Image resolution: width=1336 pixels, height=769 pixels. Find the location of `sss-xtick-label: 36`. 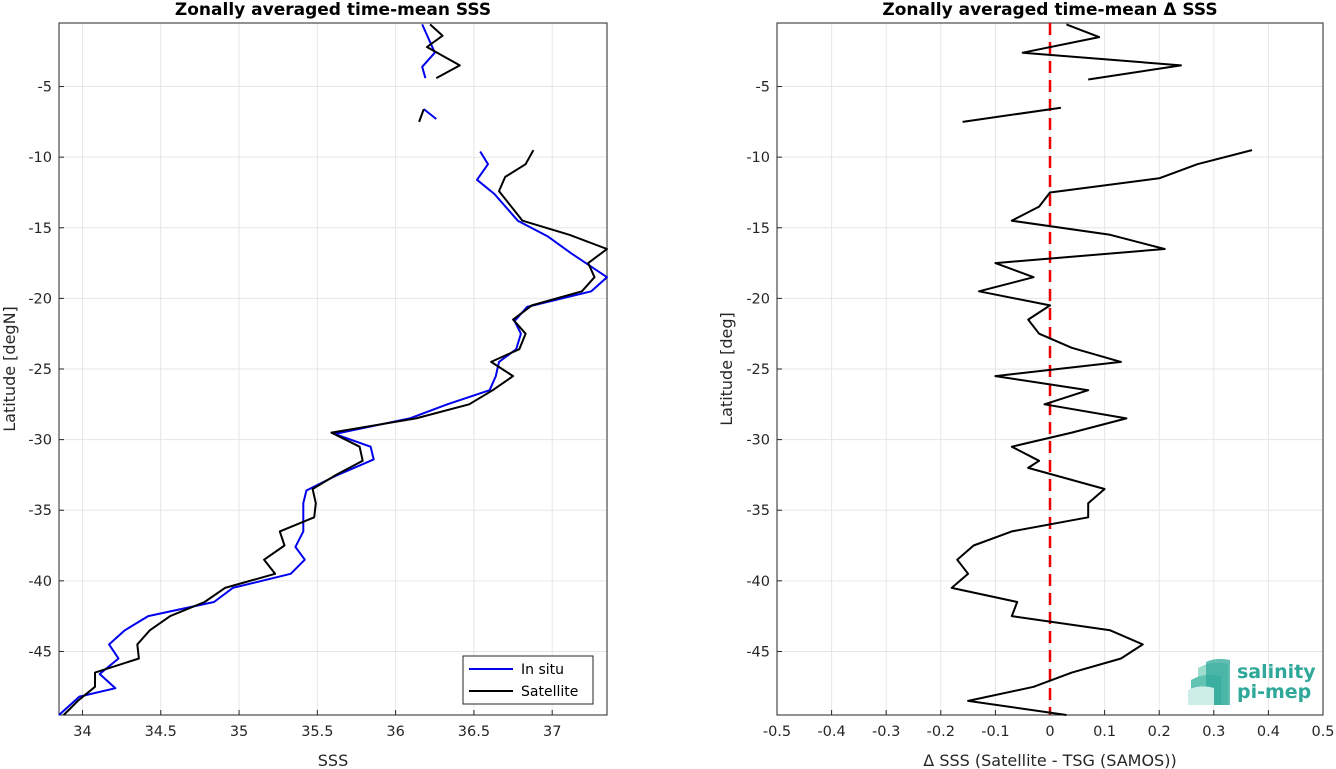

sss-xtick-label: 36 is located at coordinates (395, 732).